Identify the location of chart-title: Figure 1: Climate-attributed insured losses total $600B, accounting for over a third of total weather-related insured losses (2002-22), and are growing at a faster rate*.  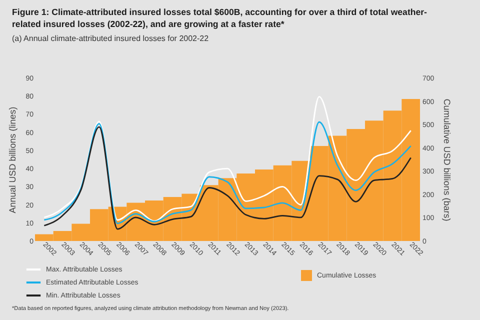
(220, 18).